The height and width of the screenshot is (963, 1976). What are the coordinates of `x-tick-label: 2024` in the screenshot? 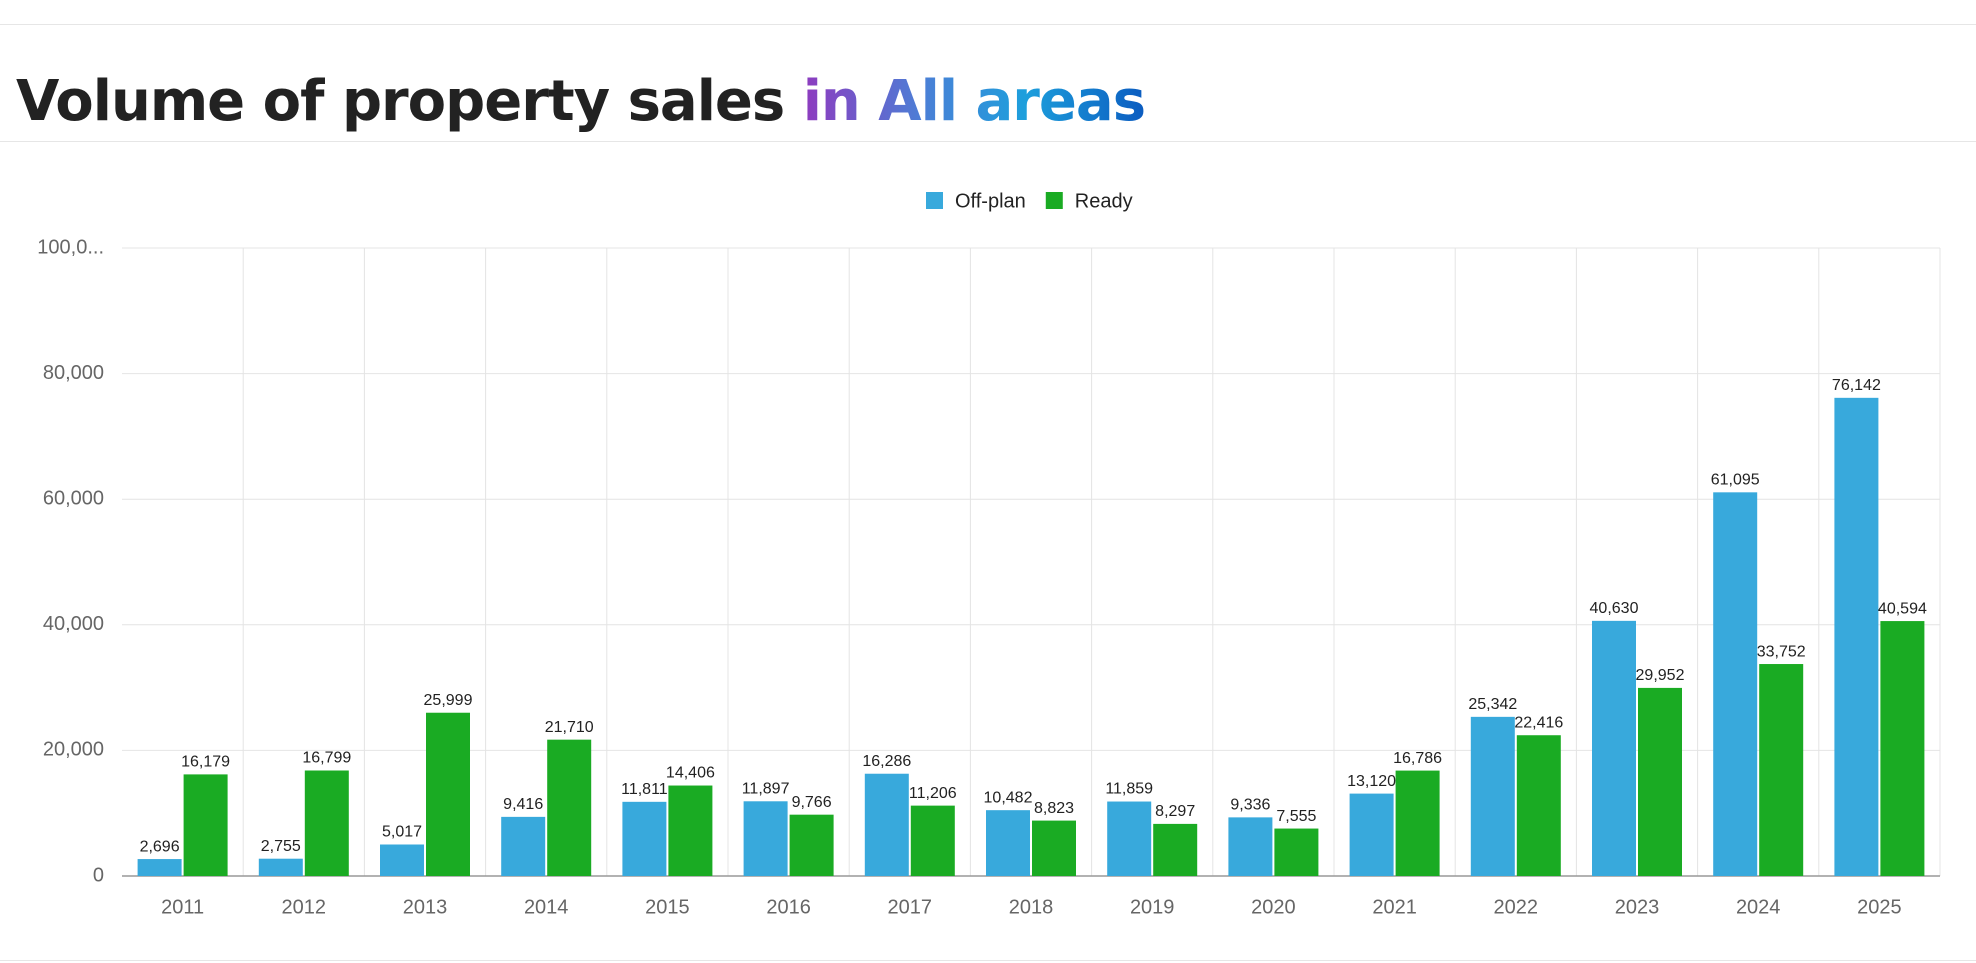 It's located at (1758, 907).